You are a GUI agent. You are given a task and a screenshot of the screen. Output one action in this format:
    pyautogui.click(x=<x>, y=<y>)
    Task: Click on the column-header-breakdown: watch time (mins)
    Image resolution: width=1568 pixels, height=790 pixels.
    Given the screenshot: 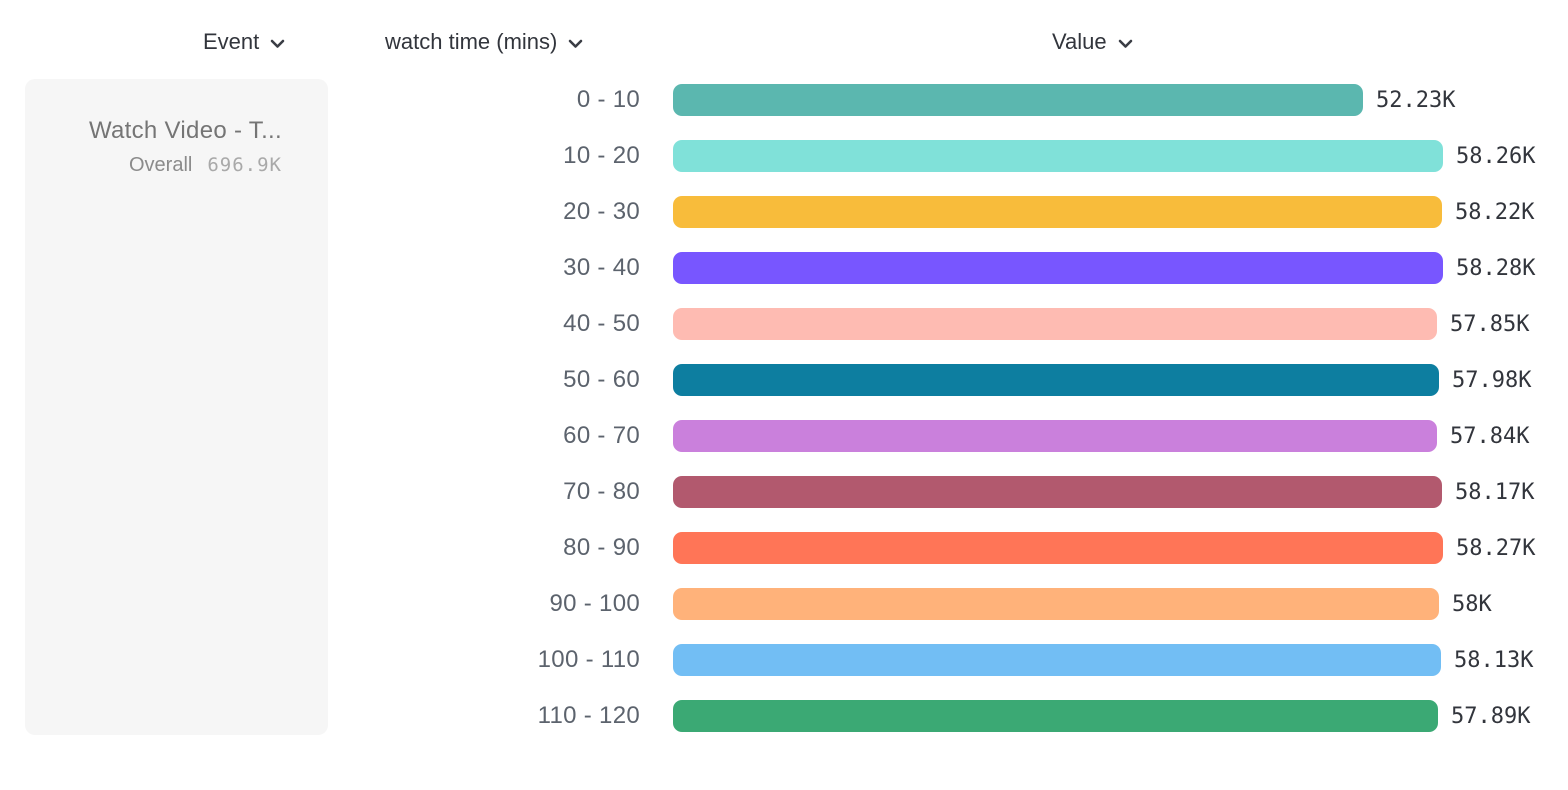 What is the action you would take?
    pyautogui.click(x=484, y=42)
    